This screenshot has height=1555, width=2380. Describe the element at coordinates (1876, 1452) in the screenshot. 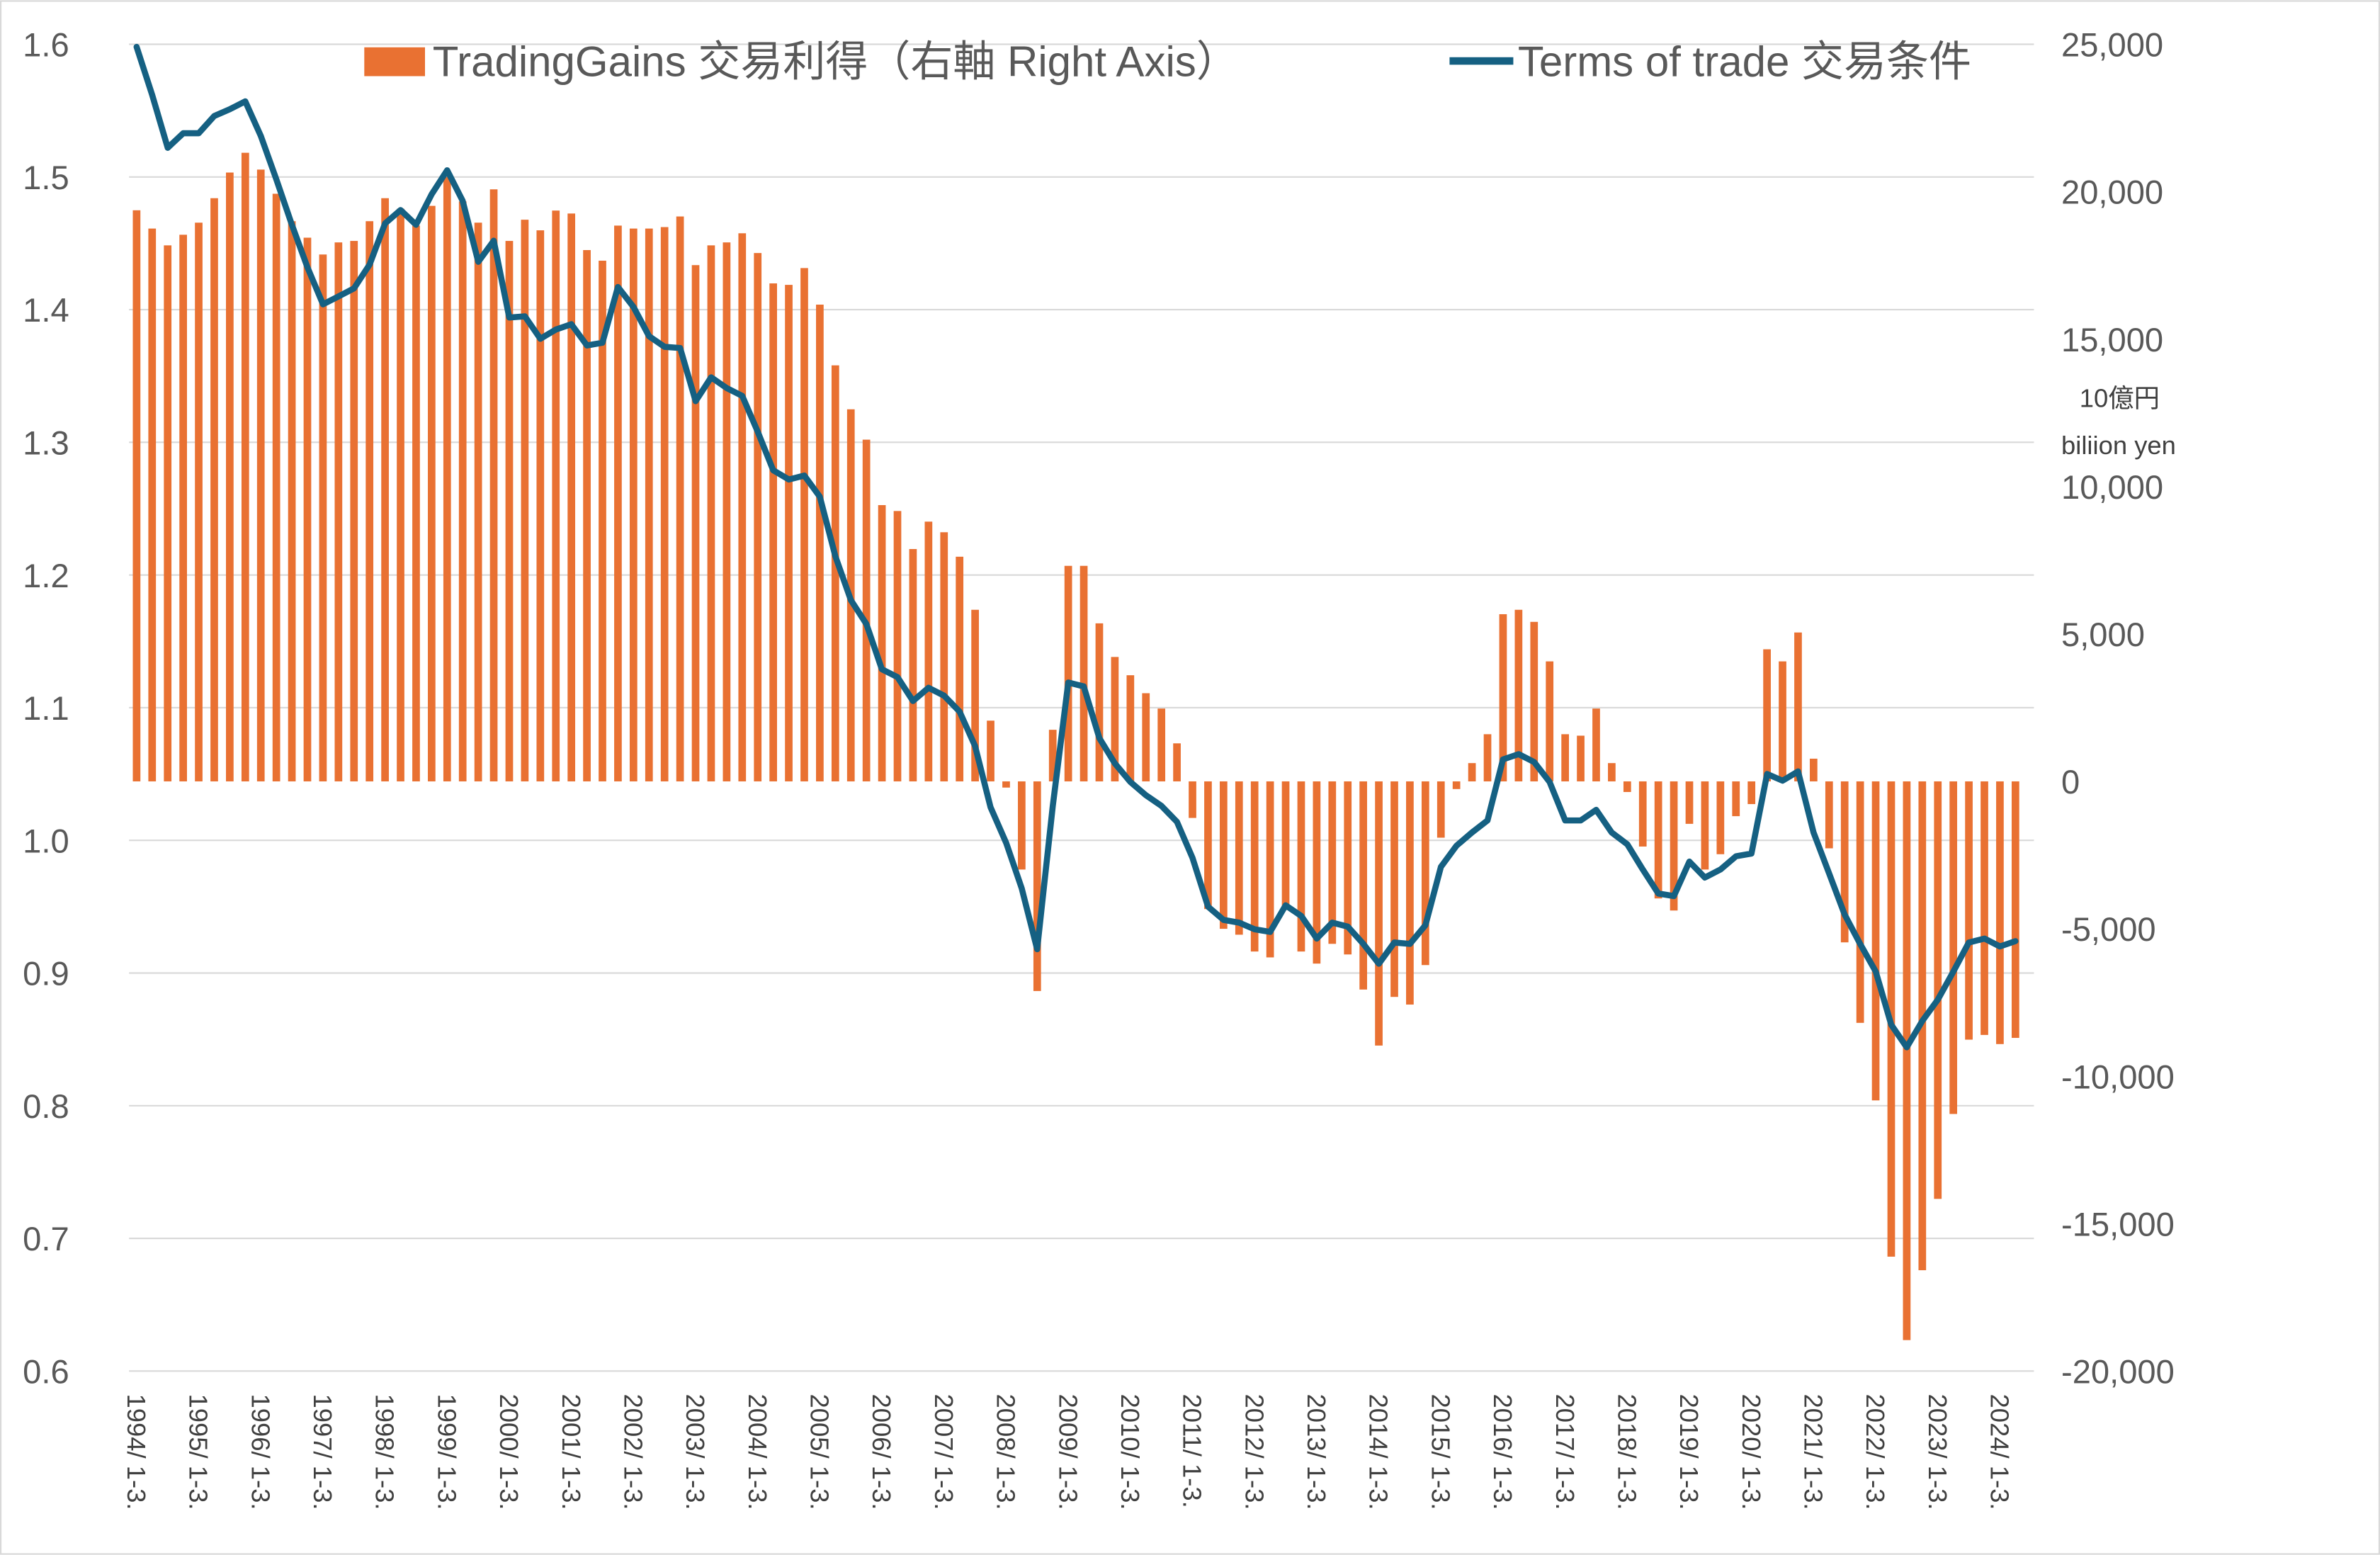

I see `x-axis-tick-label: 2022/ 1-3.` at that location.